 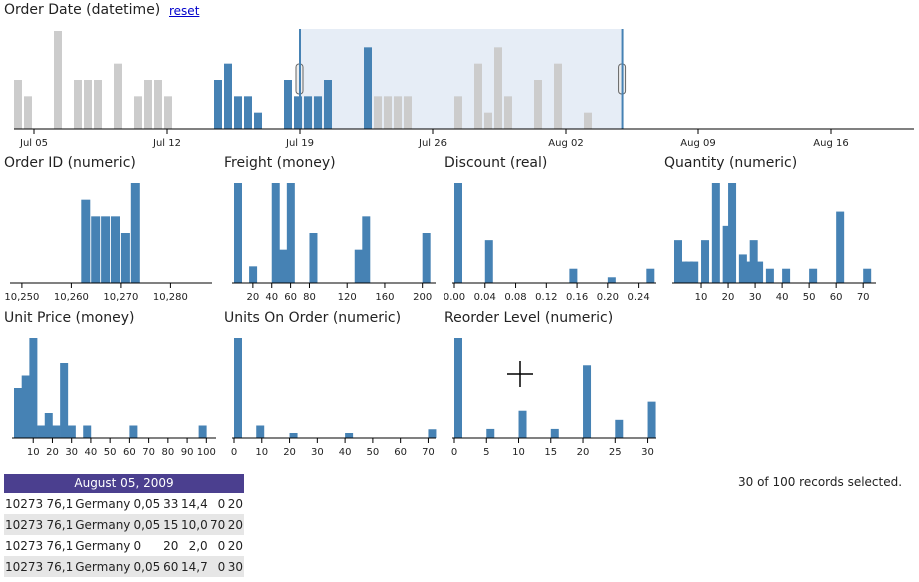 I want to click on discount-tick-label: 0.08, so click(x=515, y=297).